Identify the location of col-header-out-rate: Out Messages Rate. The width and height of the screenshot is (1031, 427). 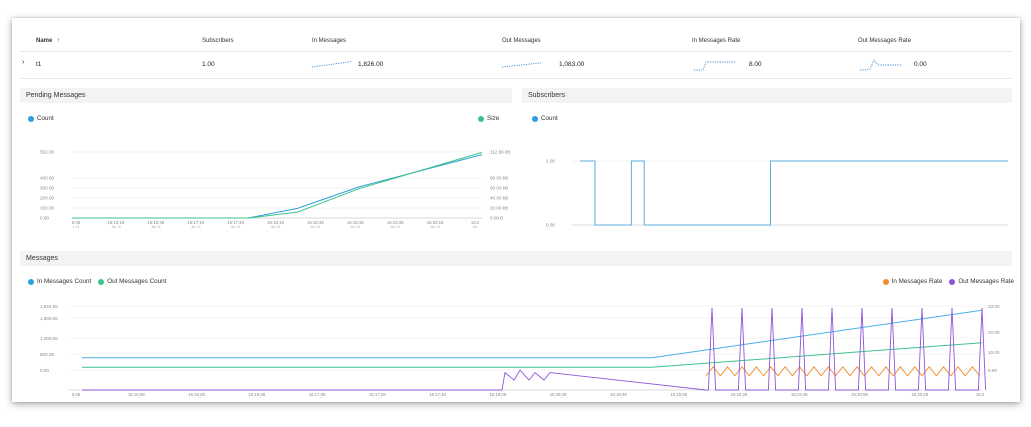
(885, 41).